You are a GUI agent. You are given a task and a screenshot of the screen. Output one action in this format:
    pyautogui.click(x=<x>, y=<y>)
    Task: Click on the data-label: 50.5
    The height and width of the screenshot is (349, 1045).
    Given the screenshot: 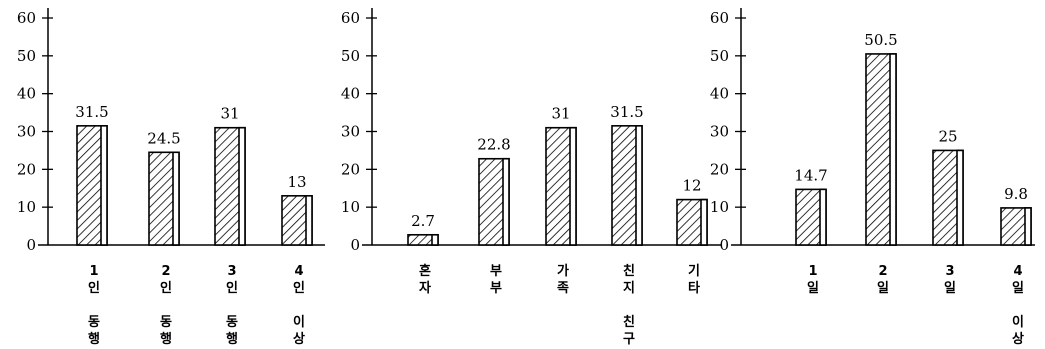 What is the action you would take?
    pyautogui.click(x=880, y=40)
    